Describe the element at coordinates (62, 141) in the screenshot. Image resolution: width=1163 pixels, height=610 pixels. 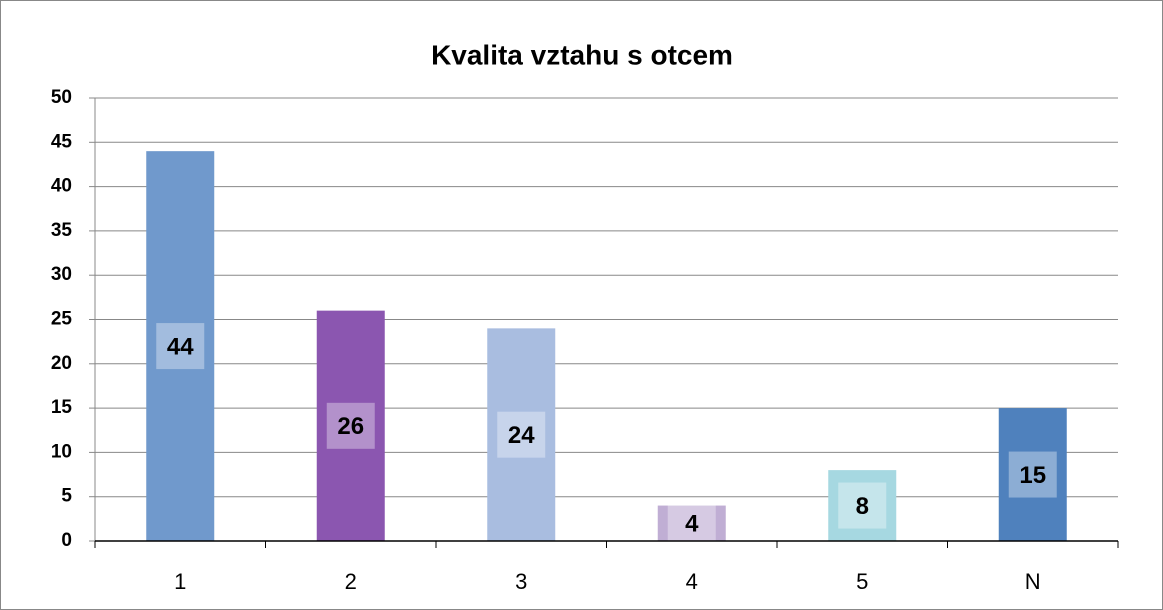
I see `y-tick-label: 45` at that location.